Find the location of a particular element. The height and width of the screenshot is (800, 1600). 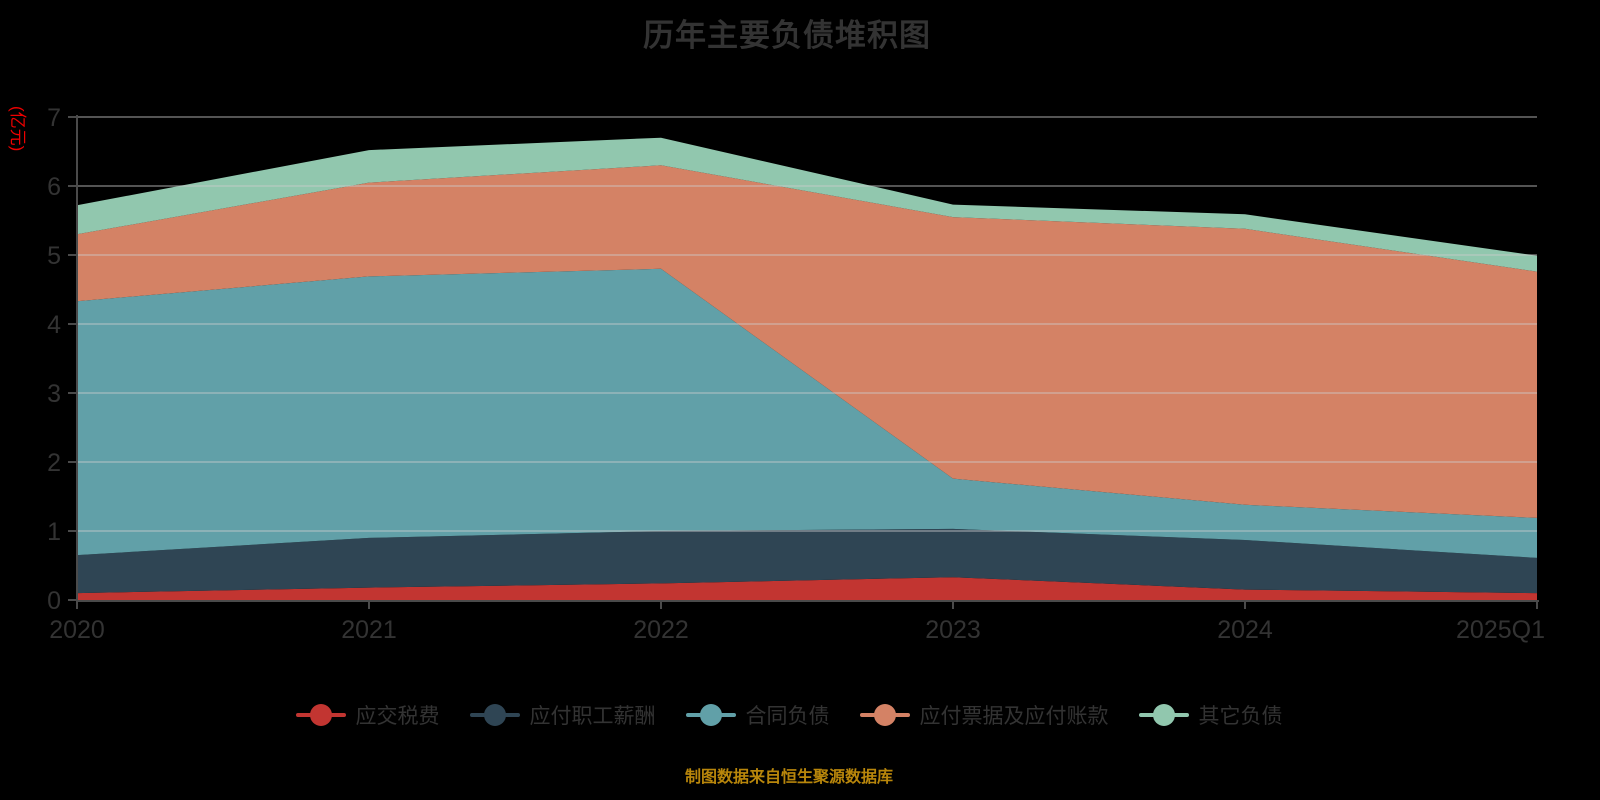

legend-item-3: 应付票据及应付账款 is located at coordinates (984, 715).